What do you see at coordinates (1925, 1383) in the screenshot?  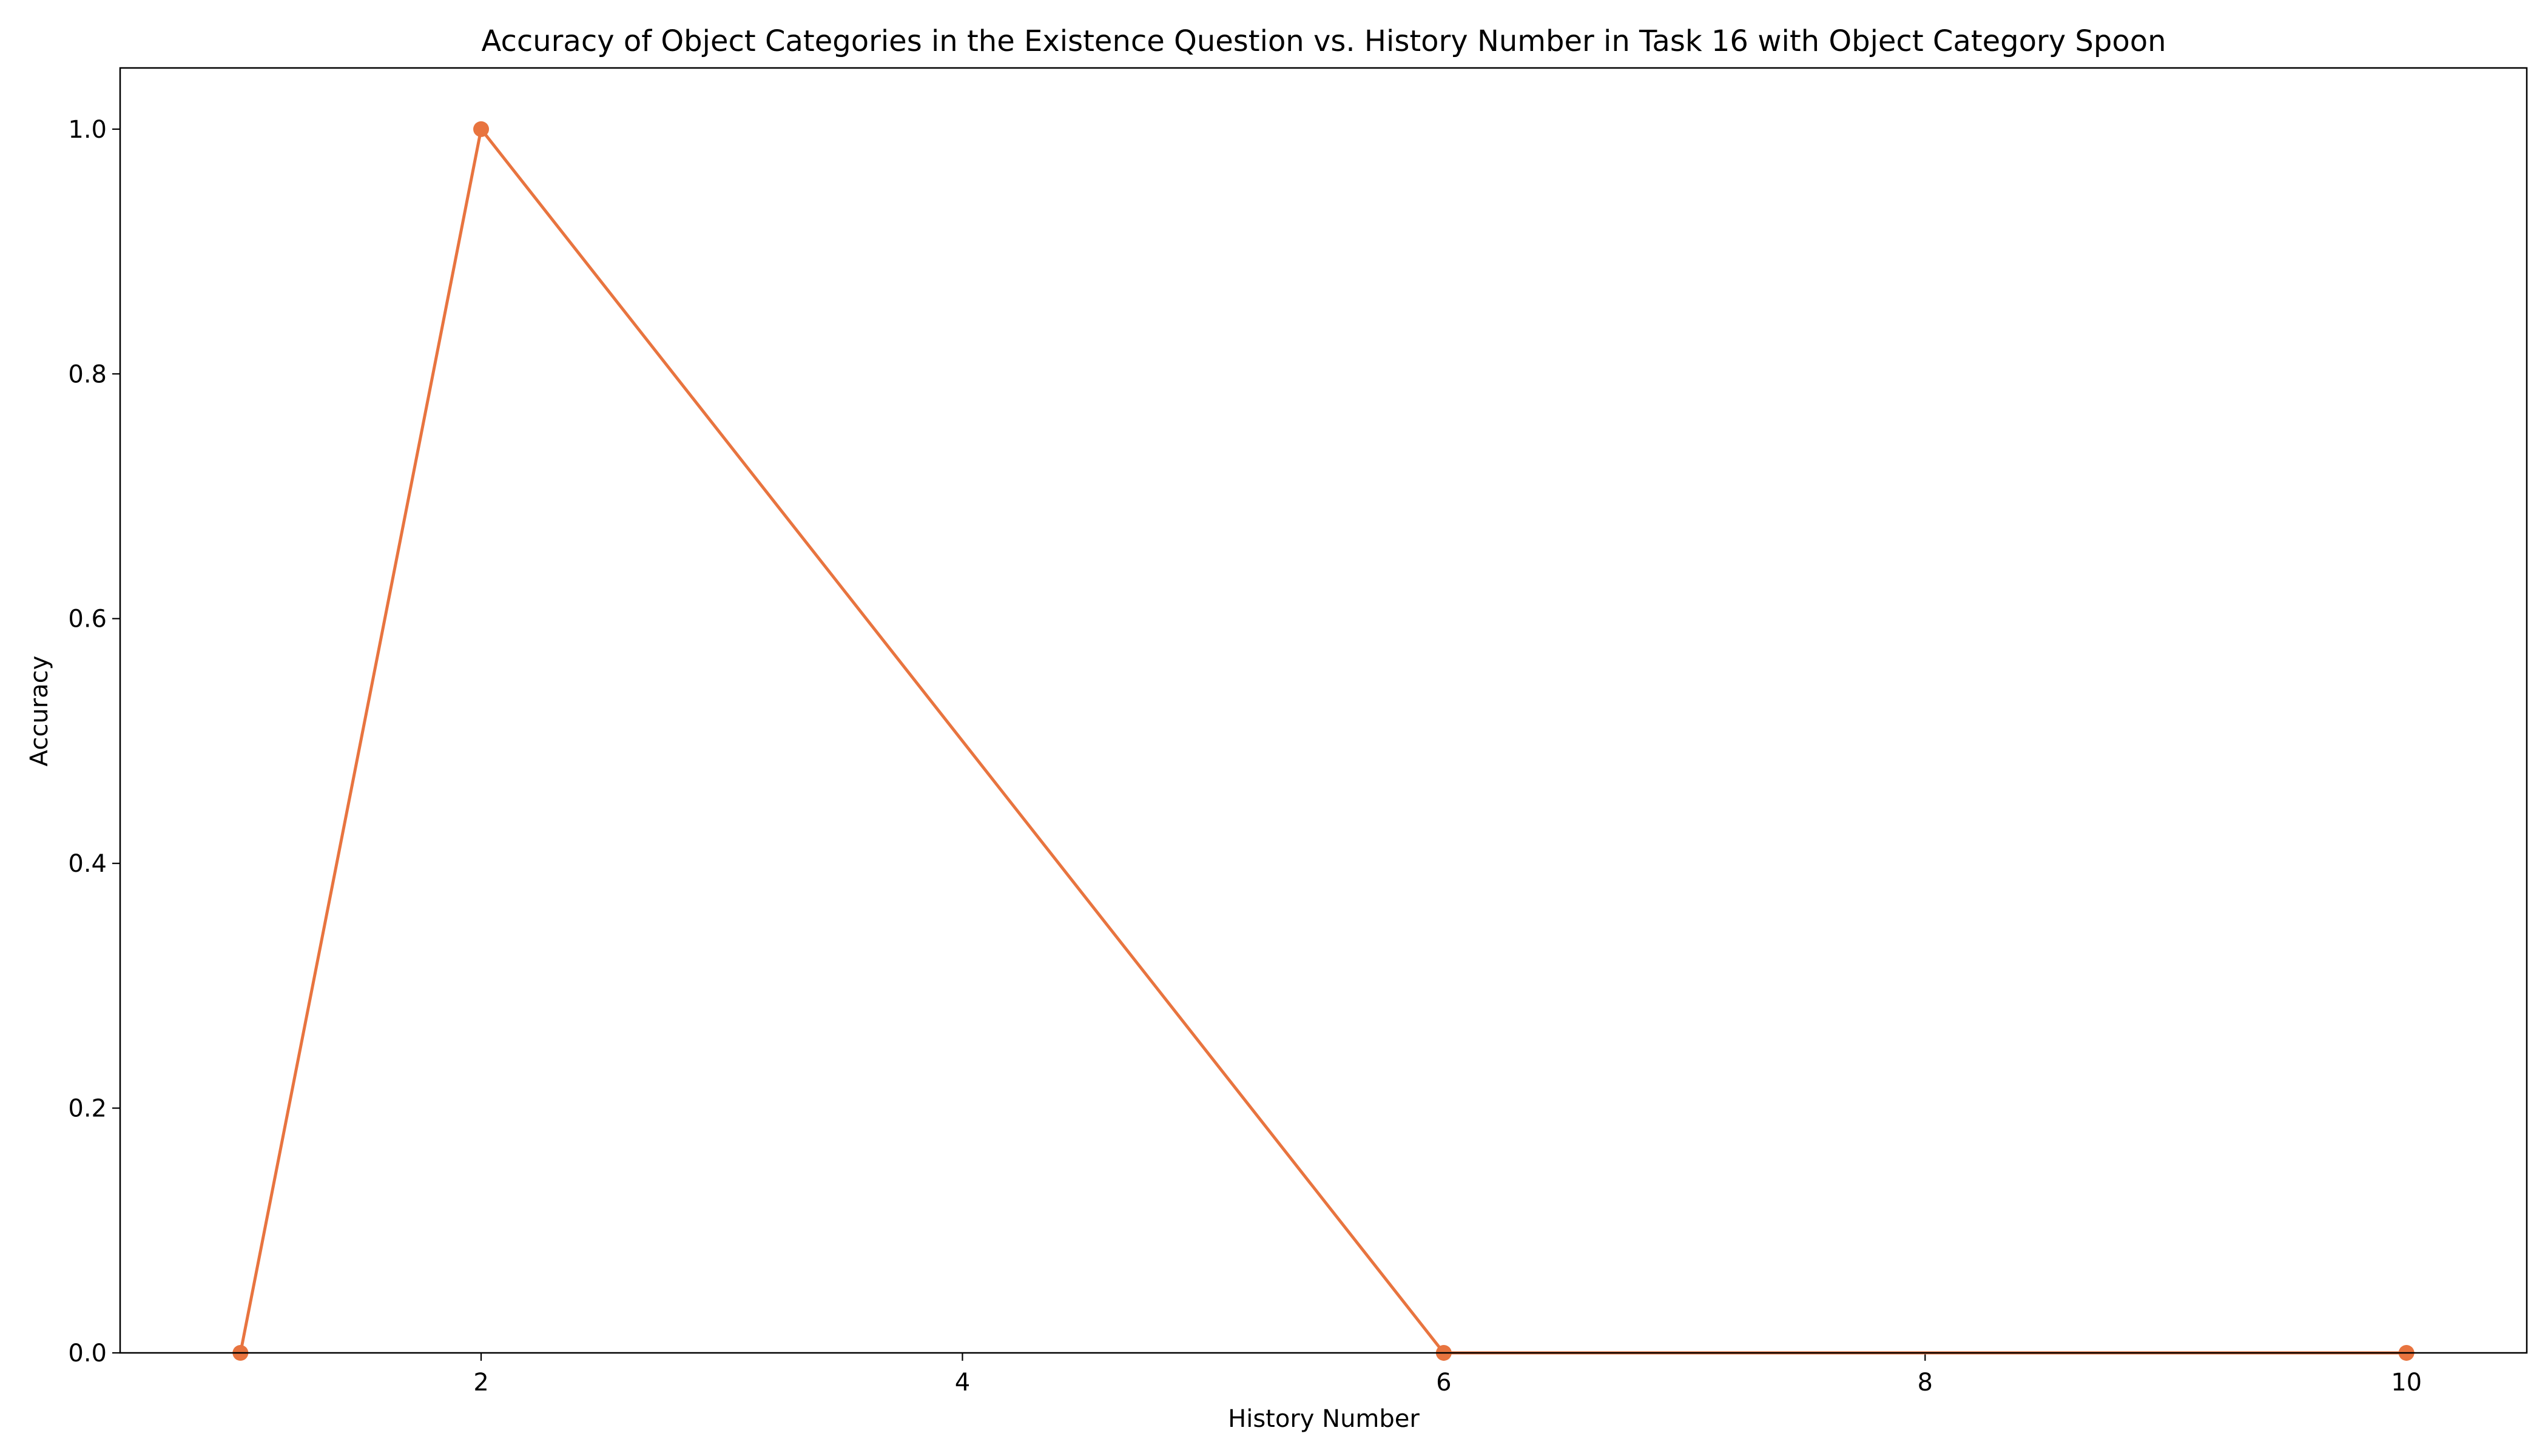 I see `x-tick-label: 8` at bounding box center [1925, 1383].